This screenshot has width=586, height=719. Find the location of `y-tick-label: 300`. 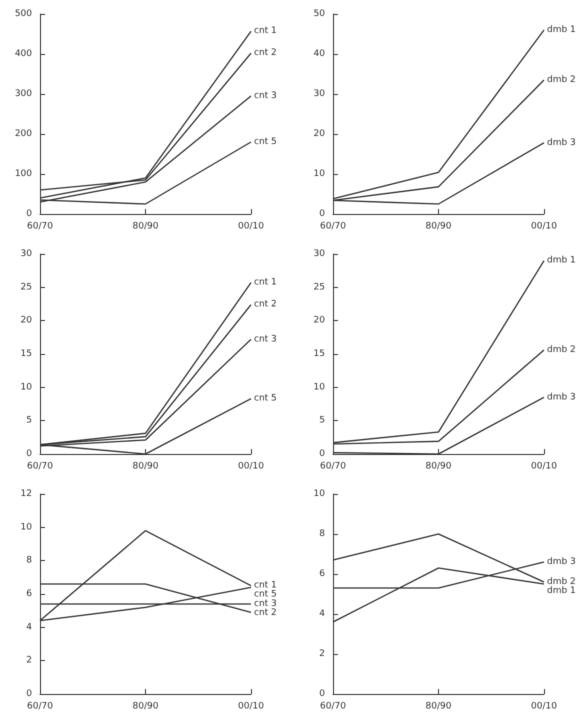

y-tick-label: 300 is located at coordinates (23, 94).